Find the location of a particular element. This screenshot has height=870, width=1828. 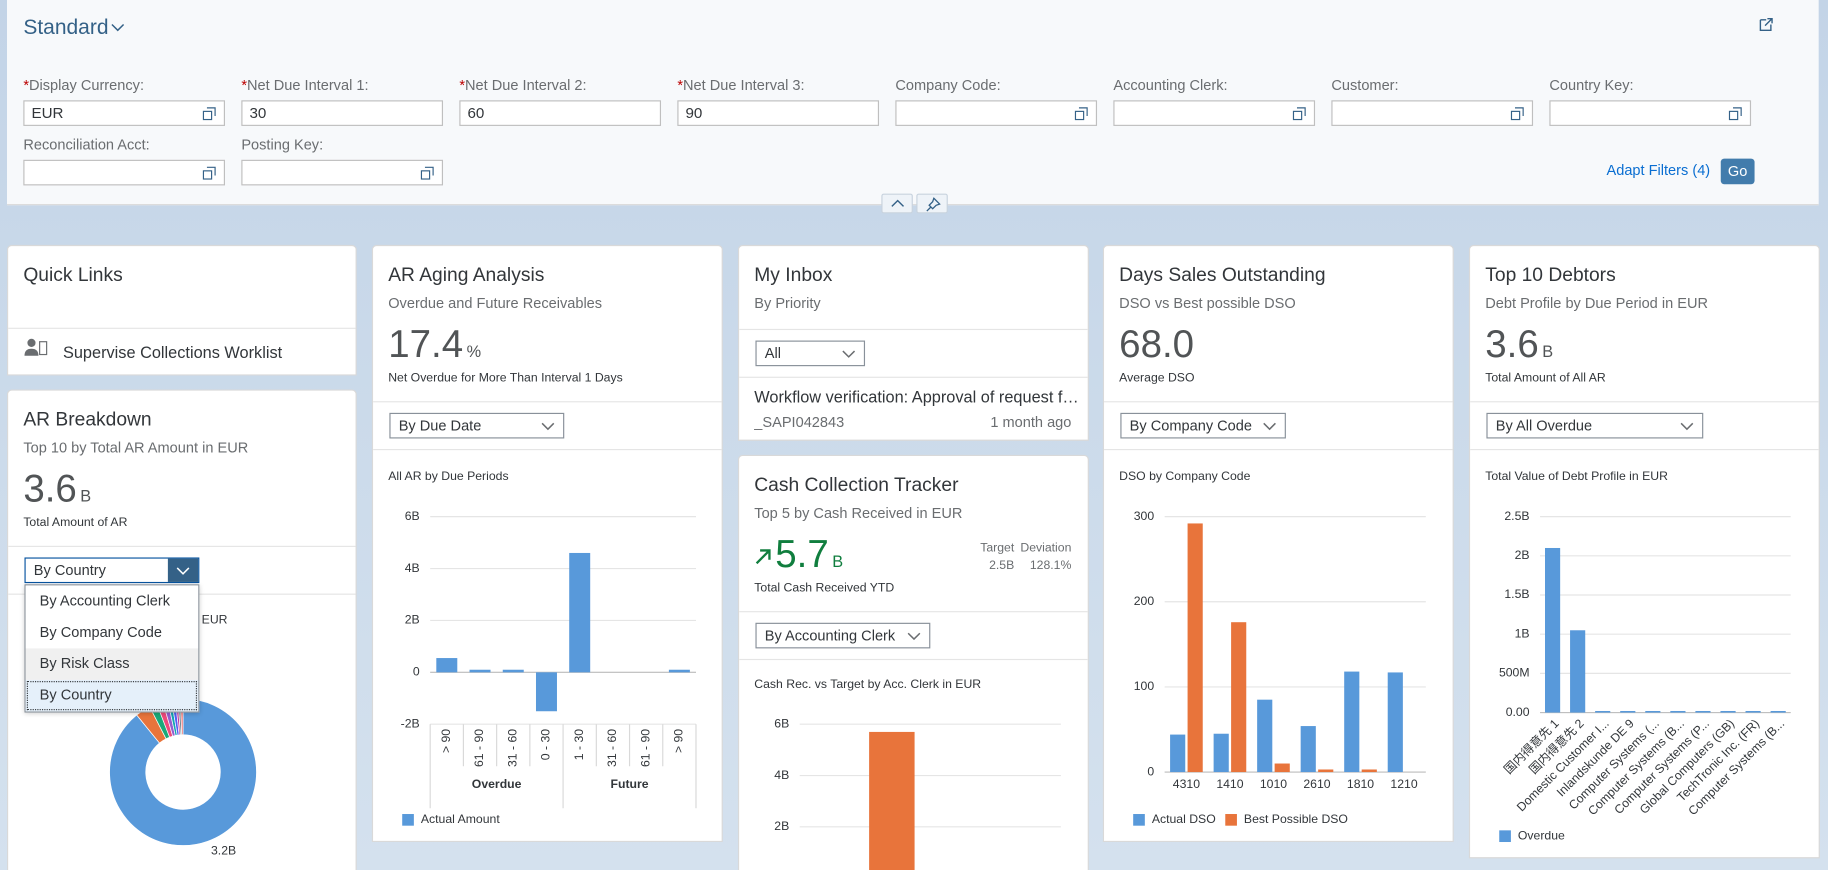

x-tick-label: 31 - 60 is located at coordinates (612, 748).